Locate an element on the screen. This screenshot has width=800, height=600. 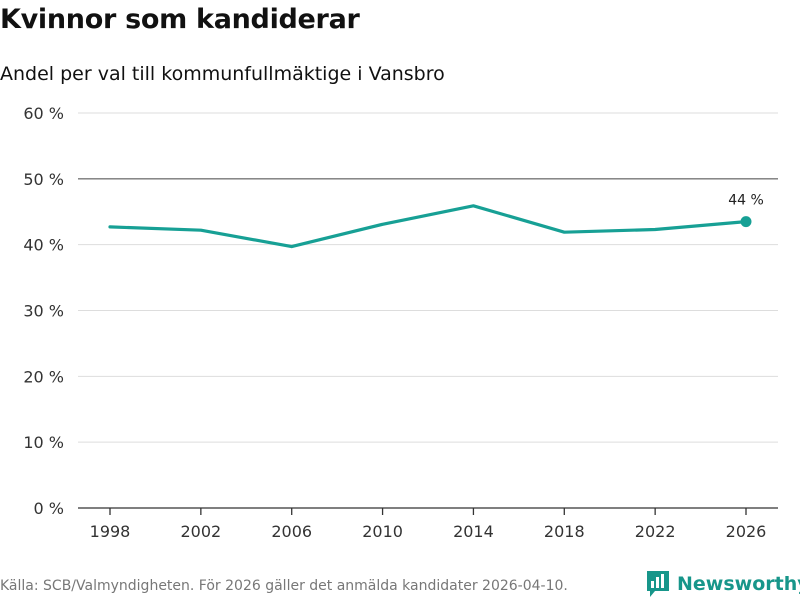
y-tick-label: 0 % is located at coordinates (49, 508).